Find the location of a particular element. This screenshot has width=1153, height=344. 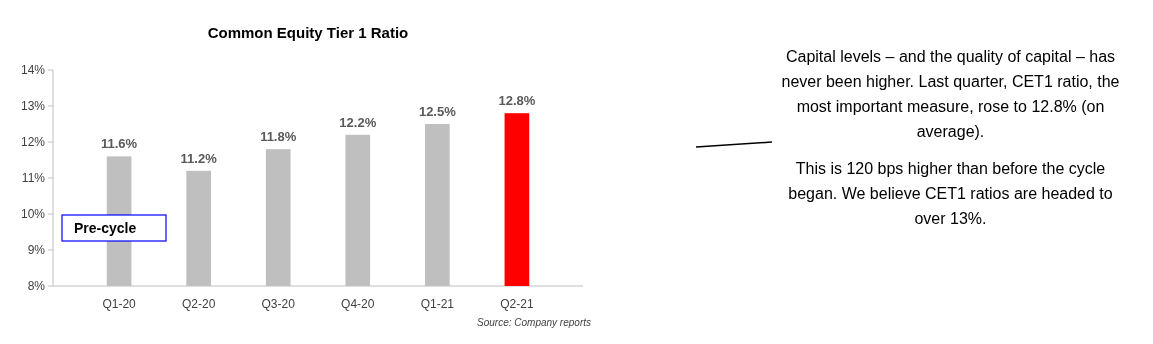

y-tick-label: 11% is located at coordinates (33, 178).